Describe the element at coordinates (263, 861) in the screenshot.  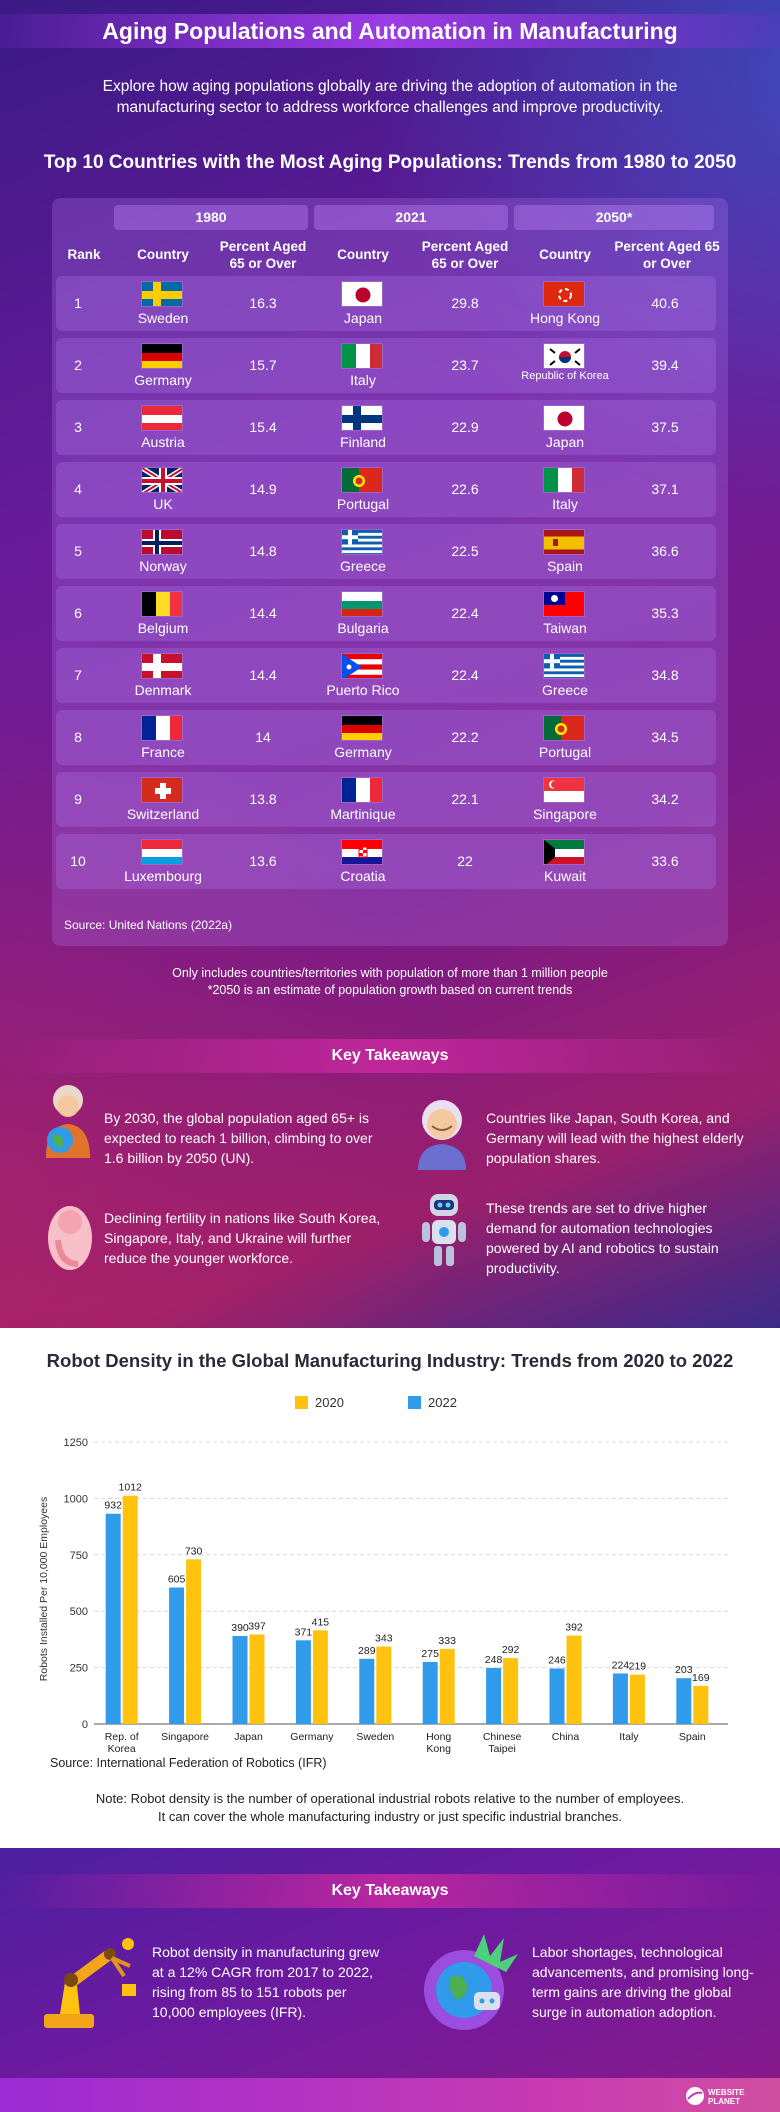
I see `percent-cell-1980: 13.6` at that location.